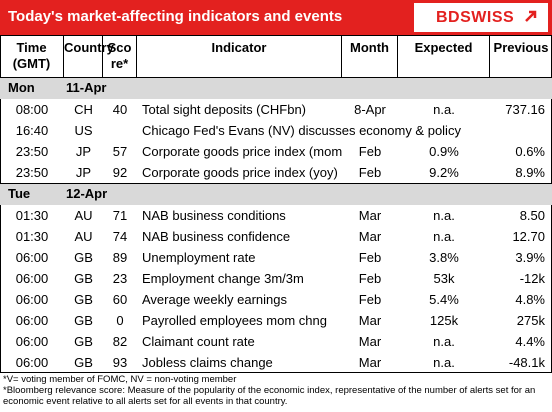 This screenshot has height=412, width=552. Describe the element at coordinates (31, 47) in the screenshot. I see `column-header-line: Time` at that location.